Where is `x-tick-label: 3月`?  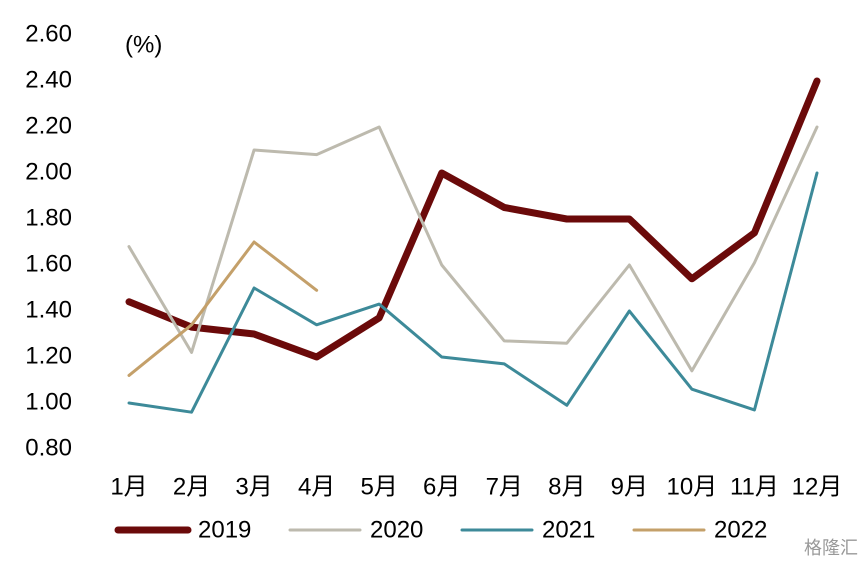
x-tick-label: 3月 is located at coordinates (253, 486).